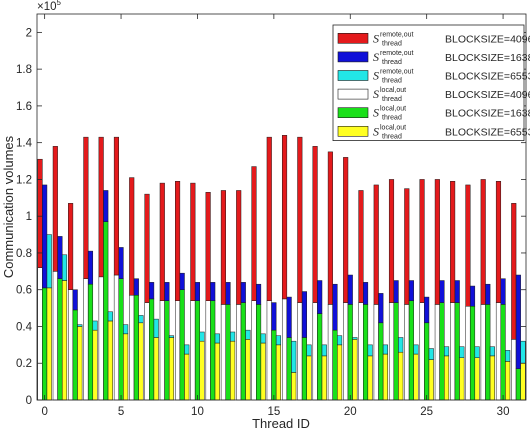  What do you see at coordinates (8, 206) in the screenshot?
I see `y-axis-label: Communication volumes` at bounding box center [8, 206].